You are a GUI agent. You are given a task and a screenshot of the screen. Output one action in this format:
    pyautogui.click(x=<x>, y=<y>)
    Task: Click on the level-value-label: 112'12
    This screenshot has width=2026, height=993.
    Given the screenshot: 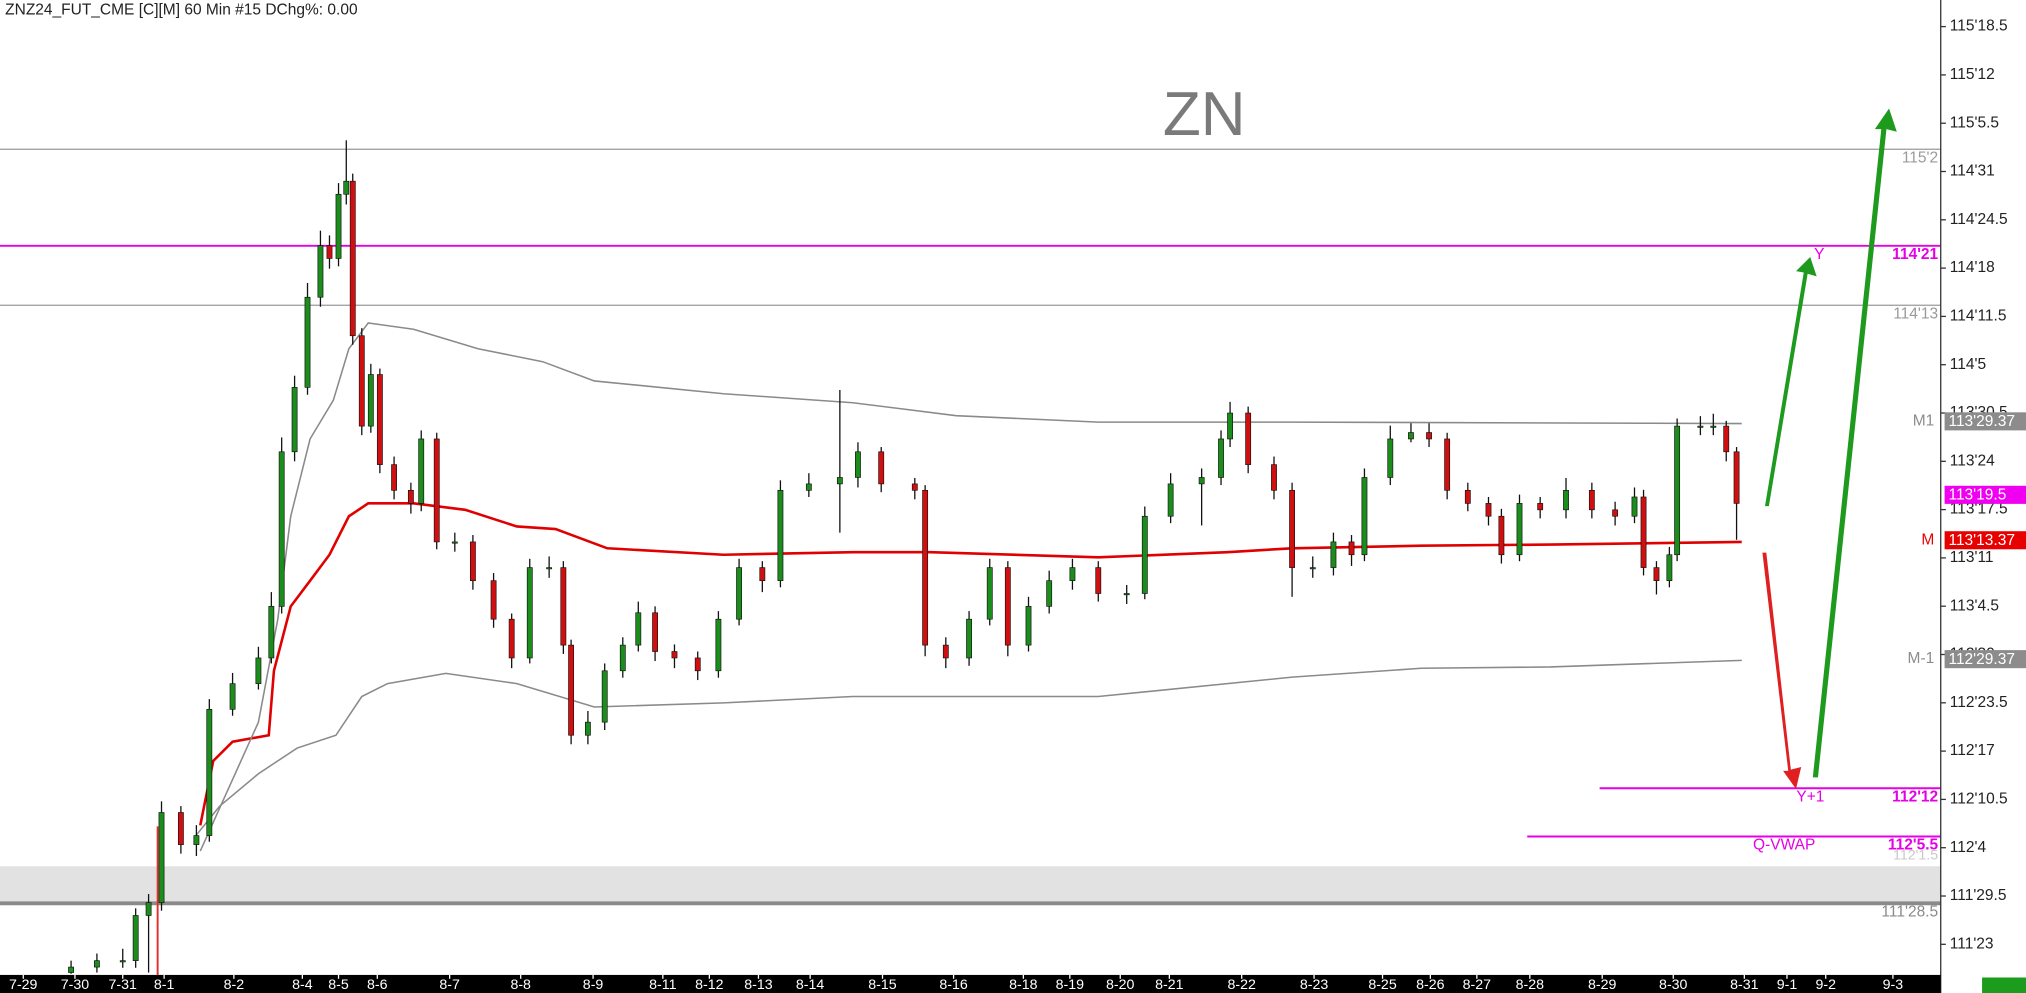 What is the action you would take?
    pyautogui.click(x=1915, y=796)
    